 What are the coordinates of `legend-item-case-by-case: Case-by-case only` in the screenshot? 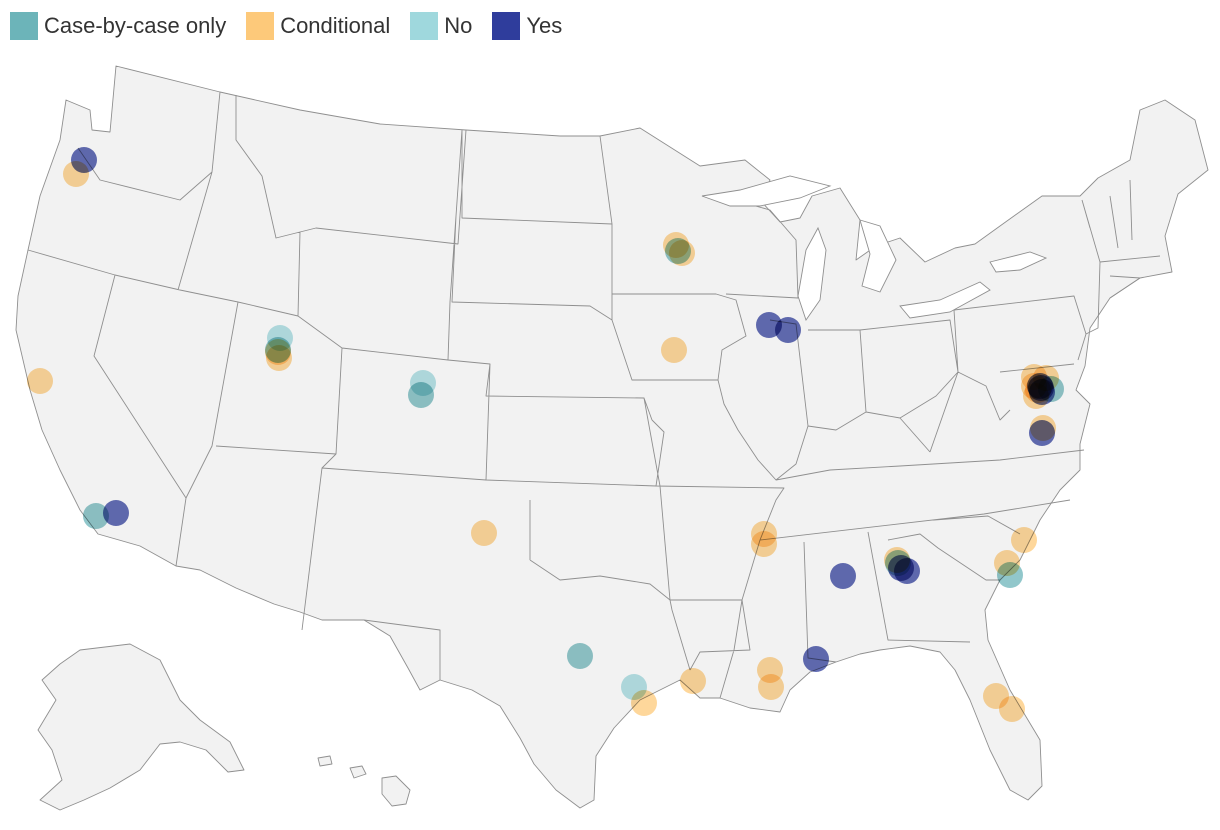 It's located at (118, 26).